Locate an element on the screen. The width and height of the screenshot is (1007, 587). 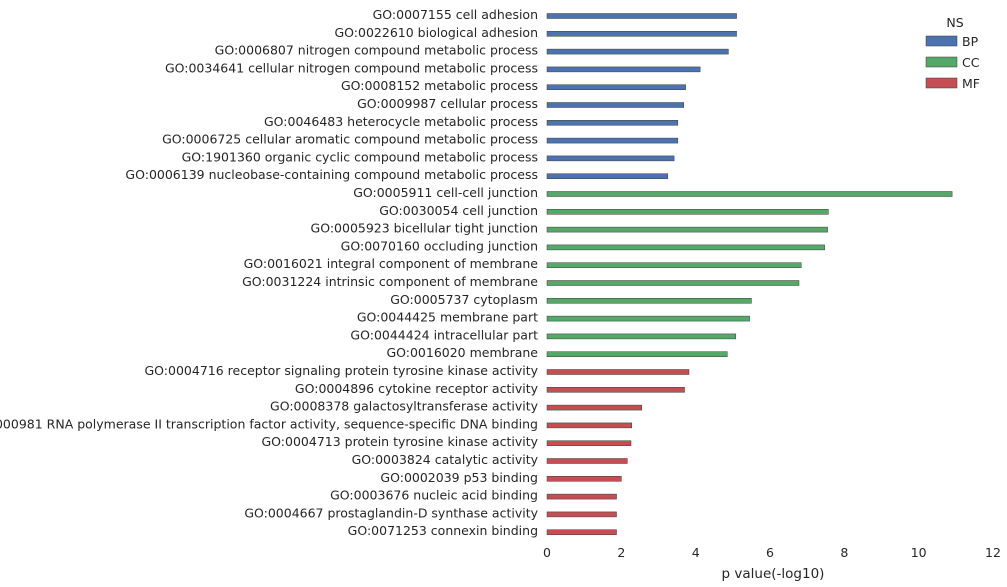
x-axis-label: p value(-log10) is located at coordinates (773, 574).